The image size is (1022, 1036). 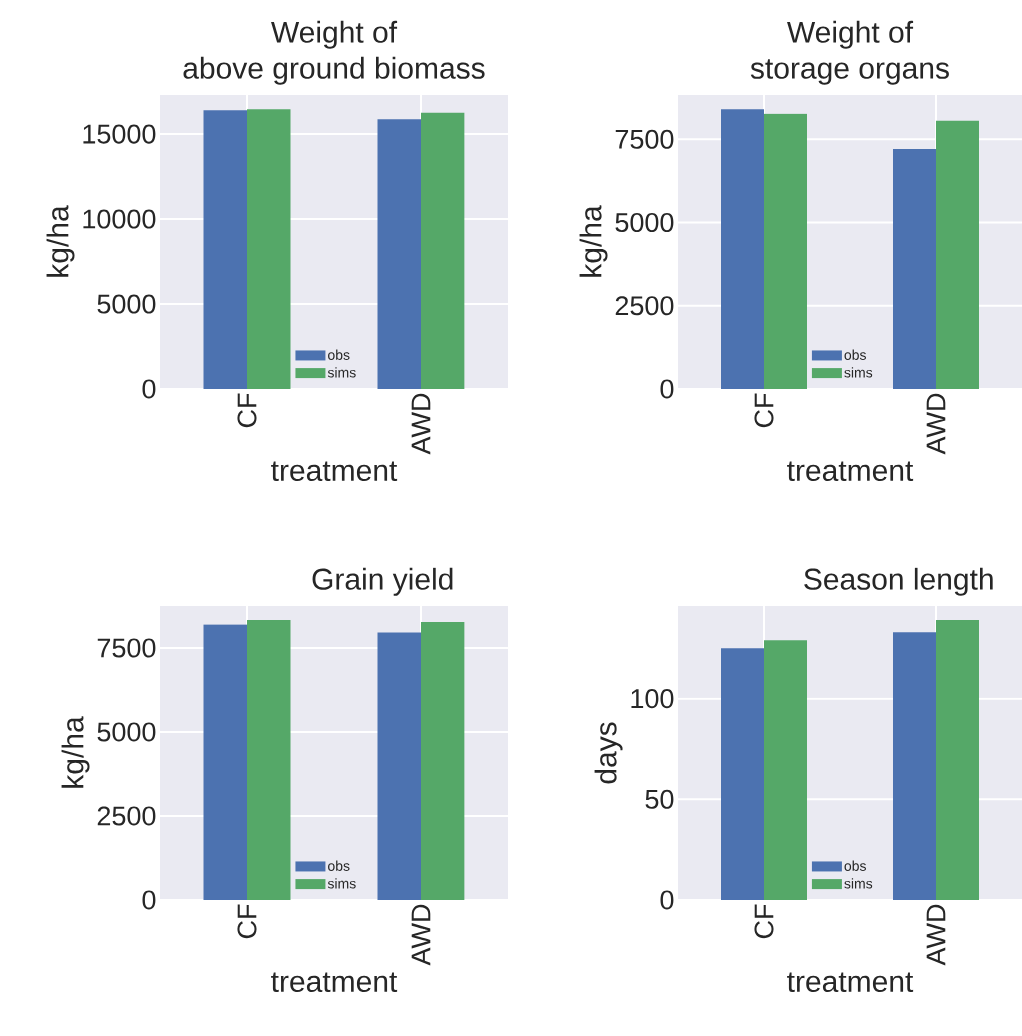 What do you see at coordinates (119, 134) in the screenshot?
I see `y-tick-label: 15000` at bounding box center [119, 134].